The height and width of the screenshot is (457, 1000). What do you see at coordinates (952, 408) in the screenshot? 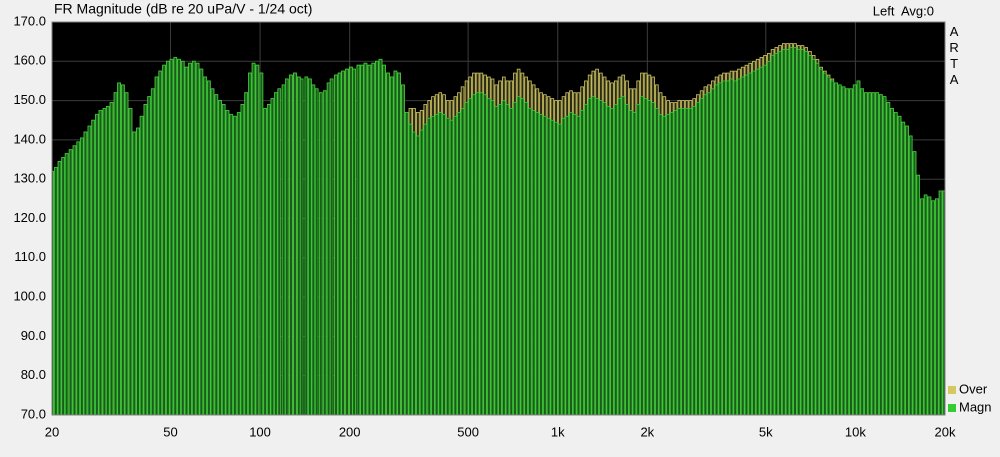
I see `legend-swatch` at bounding box center [952, 408].